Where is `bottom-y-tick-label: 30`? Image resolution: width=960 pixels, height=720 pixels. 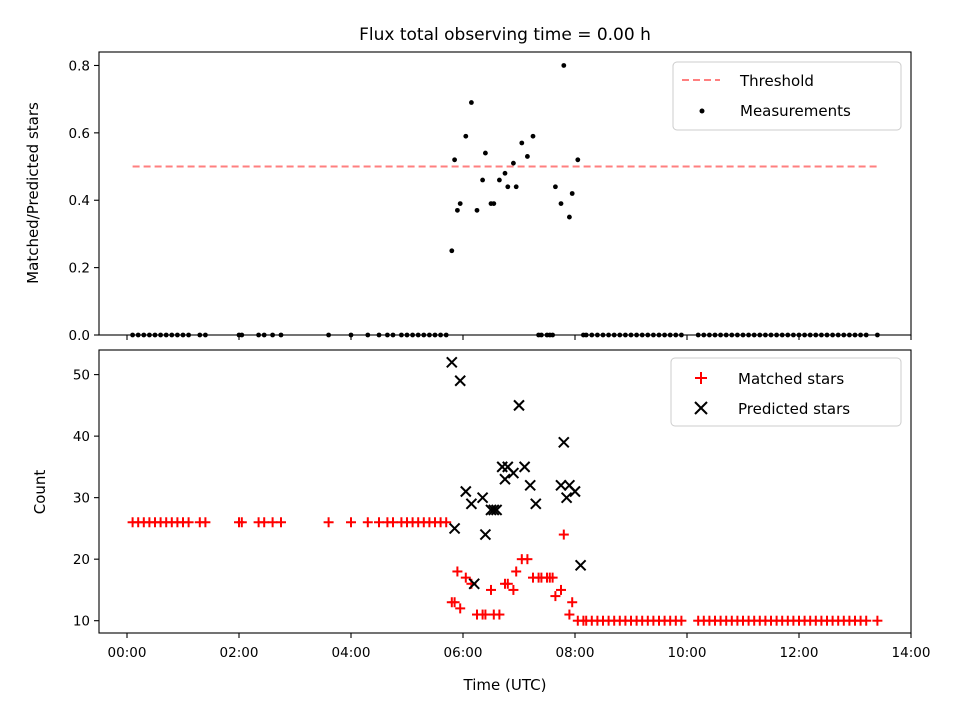
bottom-y-tick-label: 30 is located at coordinates (81, 499).